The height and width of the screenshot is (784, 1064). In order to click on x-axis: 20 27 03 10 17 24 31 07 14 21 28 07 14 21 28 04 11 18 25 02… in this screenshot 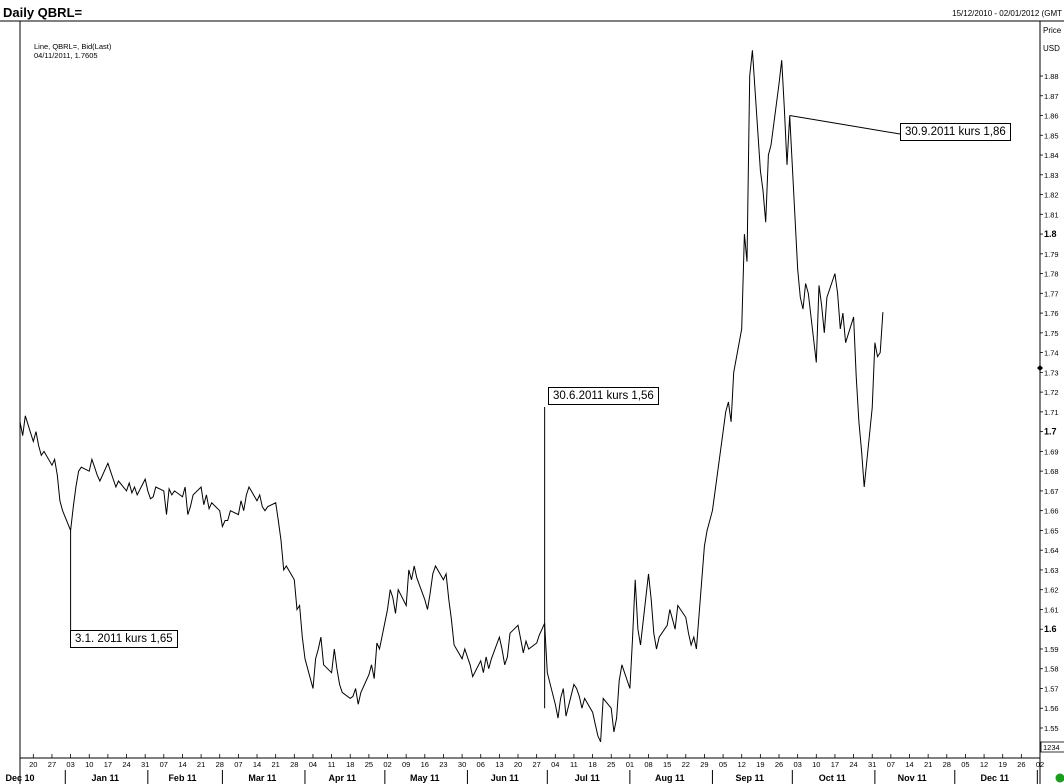, I will do `click(524, 769)`.